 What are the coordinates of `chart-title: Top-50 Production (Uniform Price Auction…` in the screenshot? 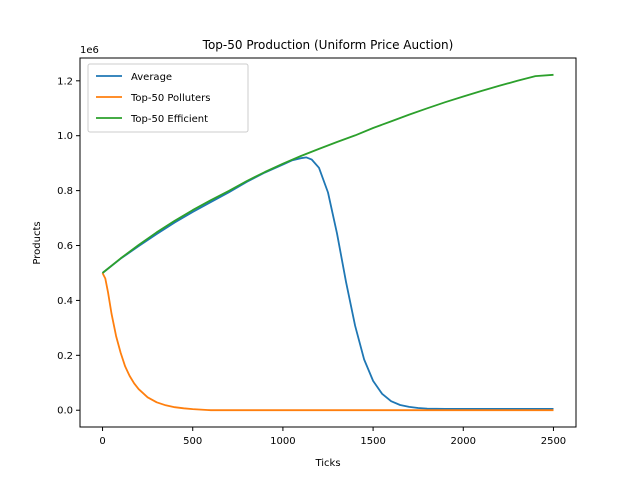 It's located at (328, 45).